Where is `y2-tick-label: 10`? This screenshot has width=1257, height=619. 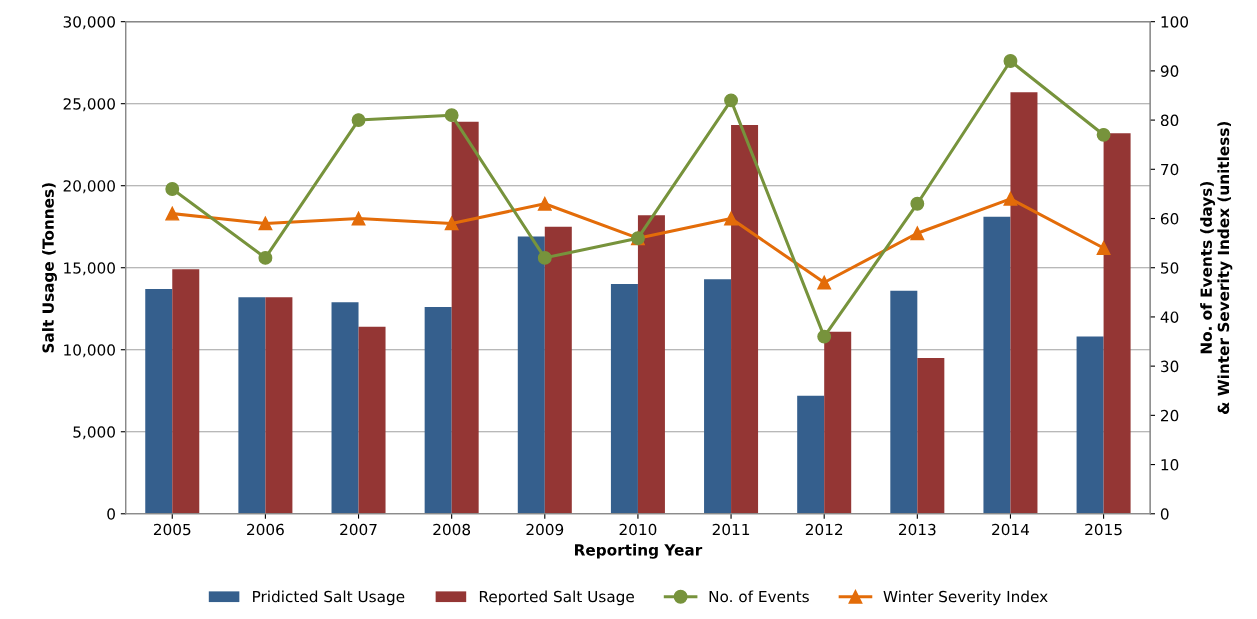 y2-tick-label: 10 is located at coordinates (1170, 465).